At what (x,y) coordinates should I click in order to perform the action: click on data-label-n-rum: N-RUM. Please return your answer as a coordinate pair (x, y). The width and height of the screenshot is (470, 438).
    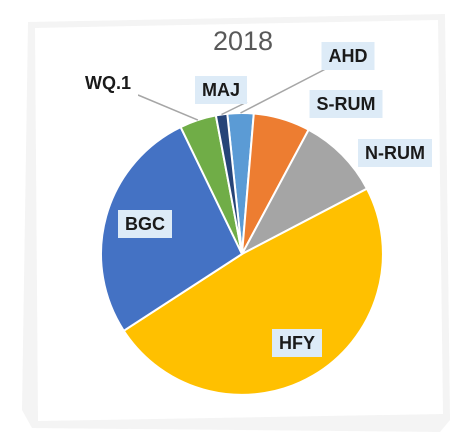
    Looking at the image, I should click on (395, 153).